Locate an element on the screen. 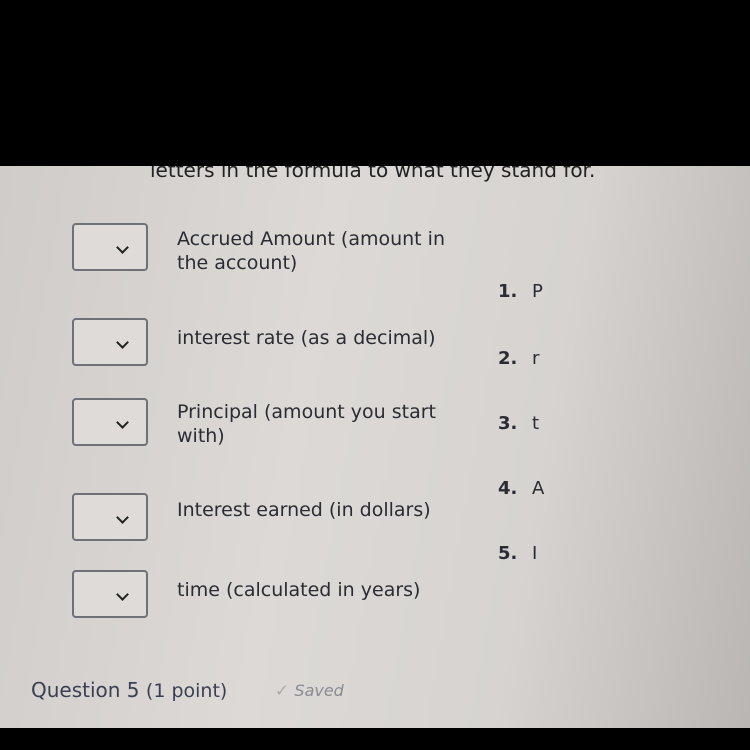 This screenshot has height=750, width=750. question-5-header: Question 5 (1 point) is located at coordinates (129, 690).